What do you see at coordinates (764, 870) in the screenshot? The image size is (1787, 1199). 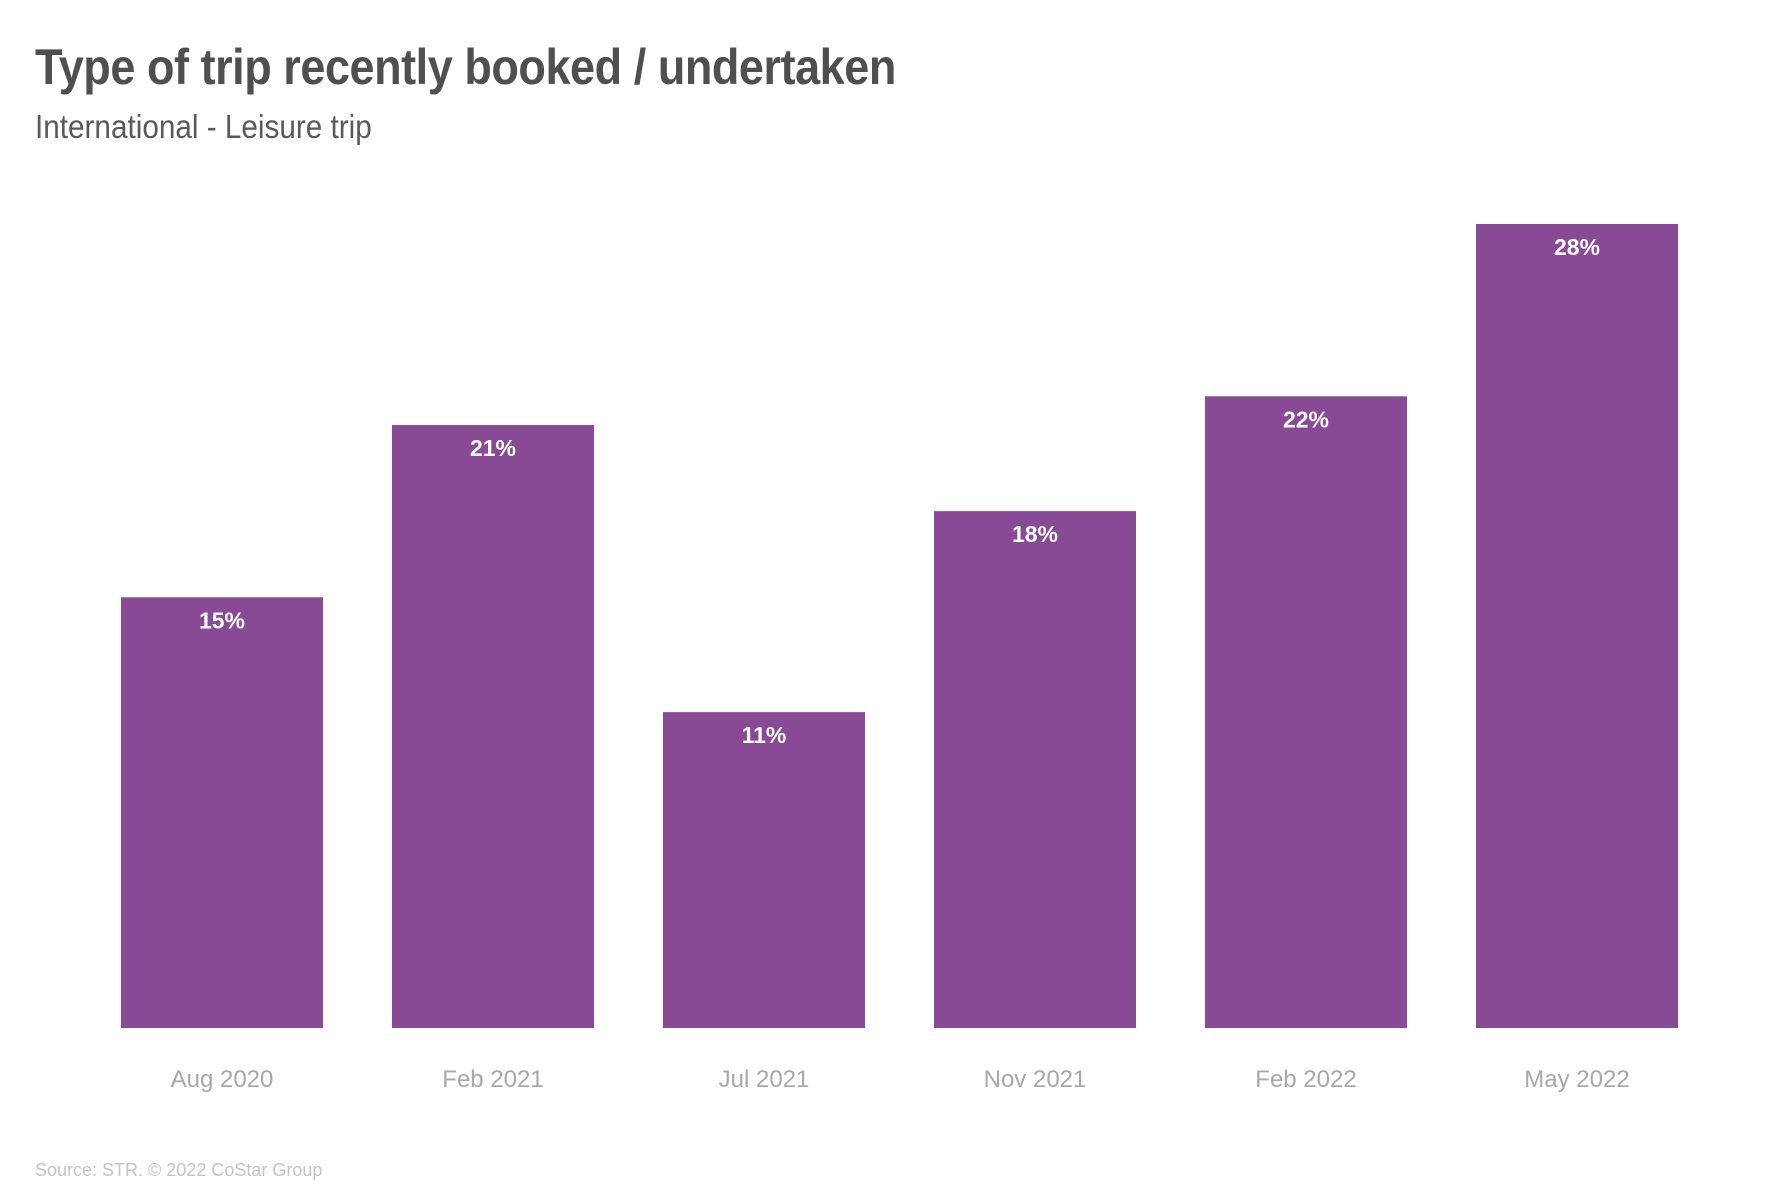 I see `bar-jul-2021` at bounding box center [764, 870].